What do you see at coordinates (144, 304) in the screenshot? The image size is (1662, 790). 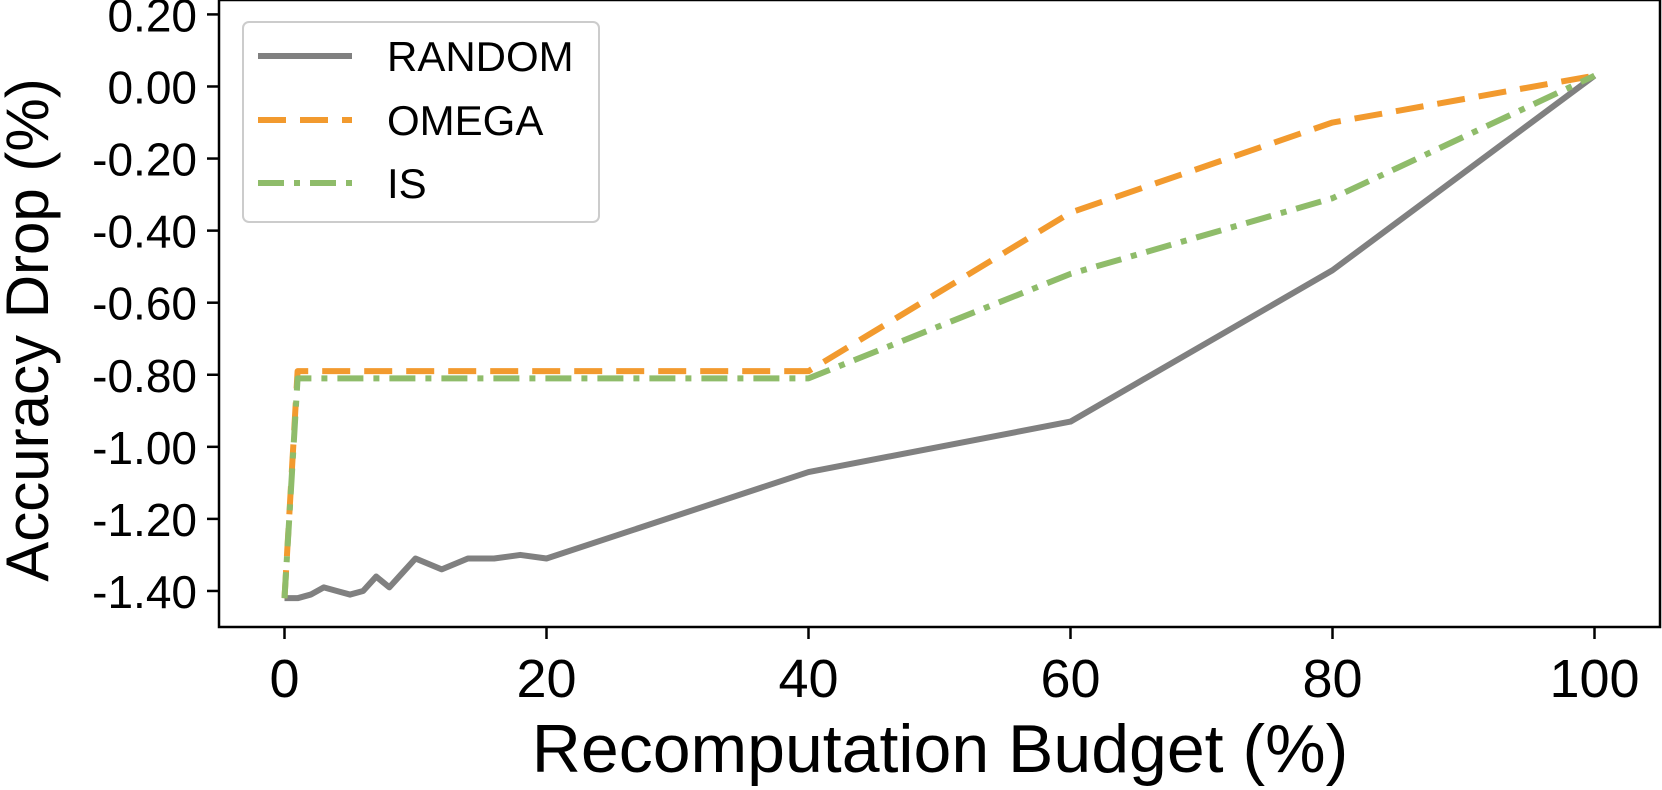 I see `y-tick-label: -0.60` at bounding box center [144, 304].